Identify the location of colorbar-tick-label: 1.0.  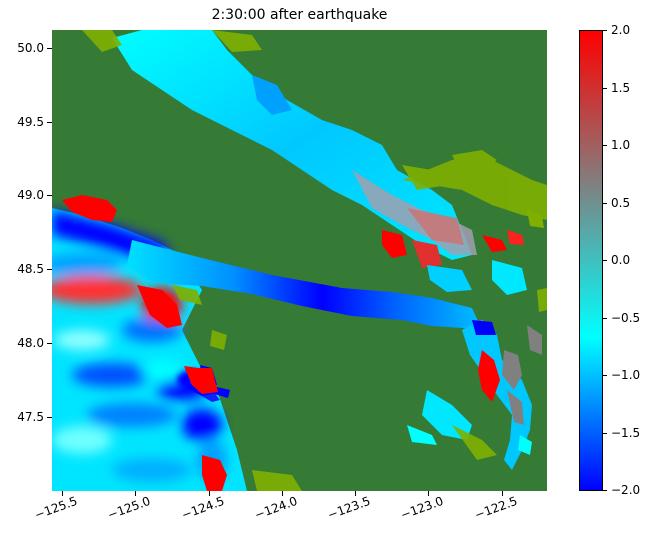
(621, 145).